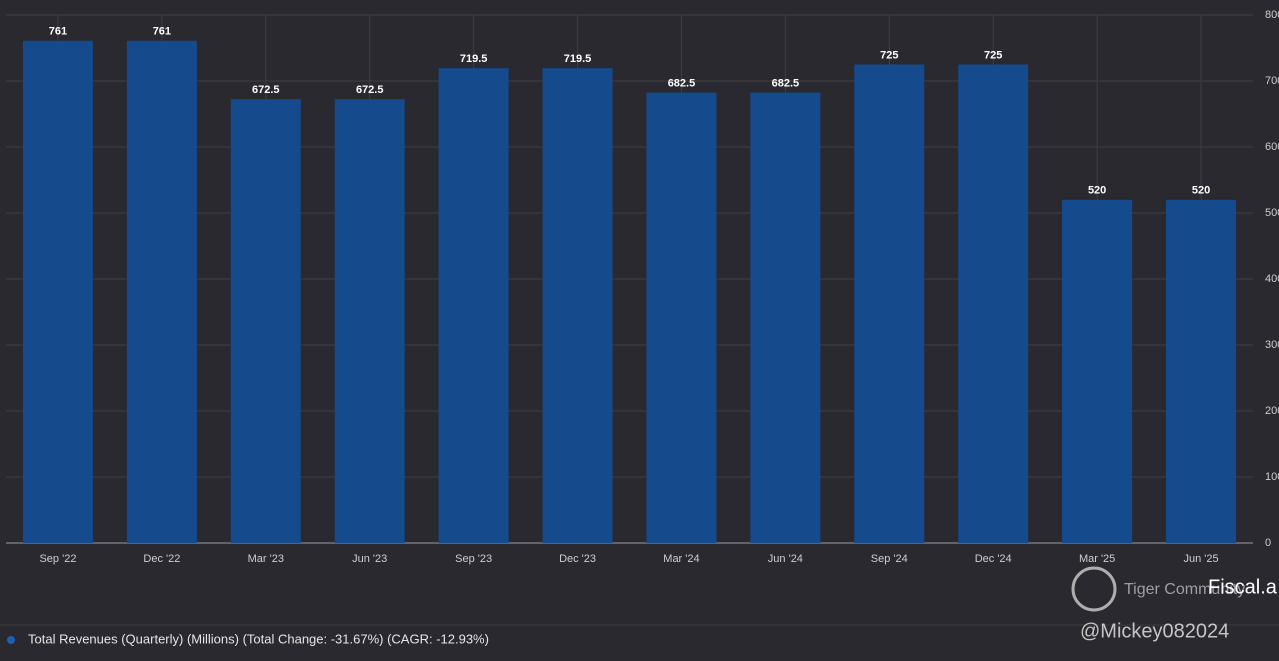 The height and width of the screenshot is (661, 1279). Describe the element at coordinates (1272, 477) in the screenshot. I see `y-tick-label: 100` at that location.